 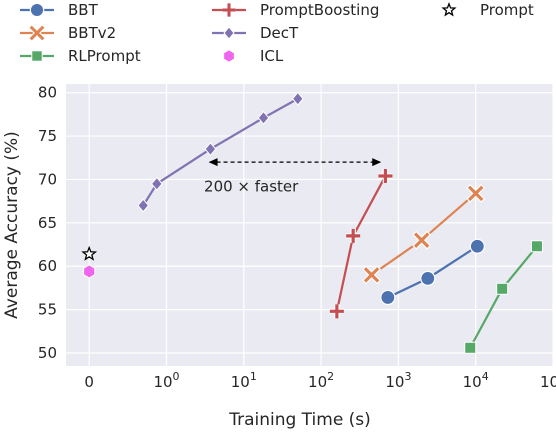 I want to click on legend-item-promptboosting: PromptBoosting, so click(x=295, y=10).